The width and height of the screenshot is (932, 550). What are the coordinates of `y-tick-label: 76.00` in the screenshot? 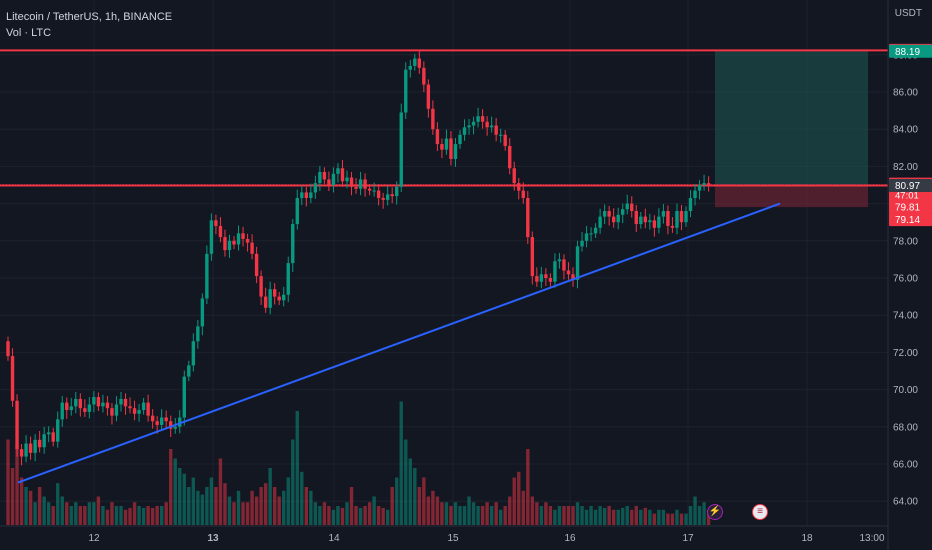 It's located at (905, 279).